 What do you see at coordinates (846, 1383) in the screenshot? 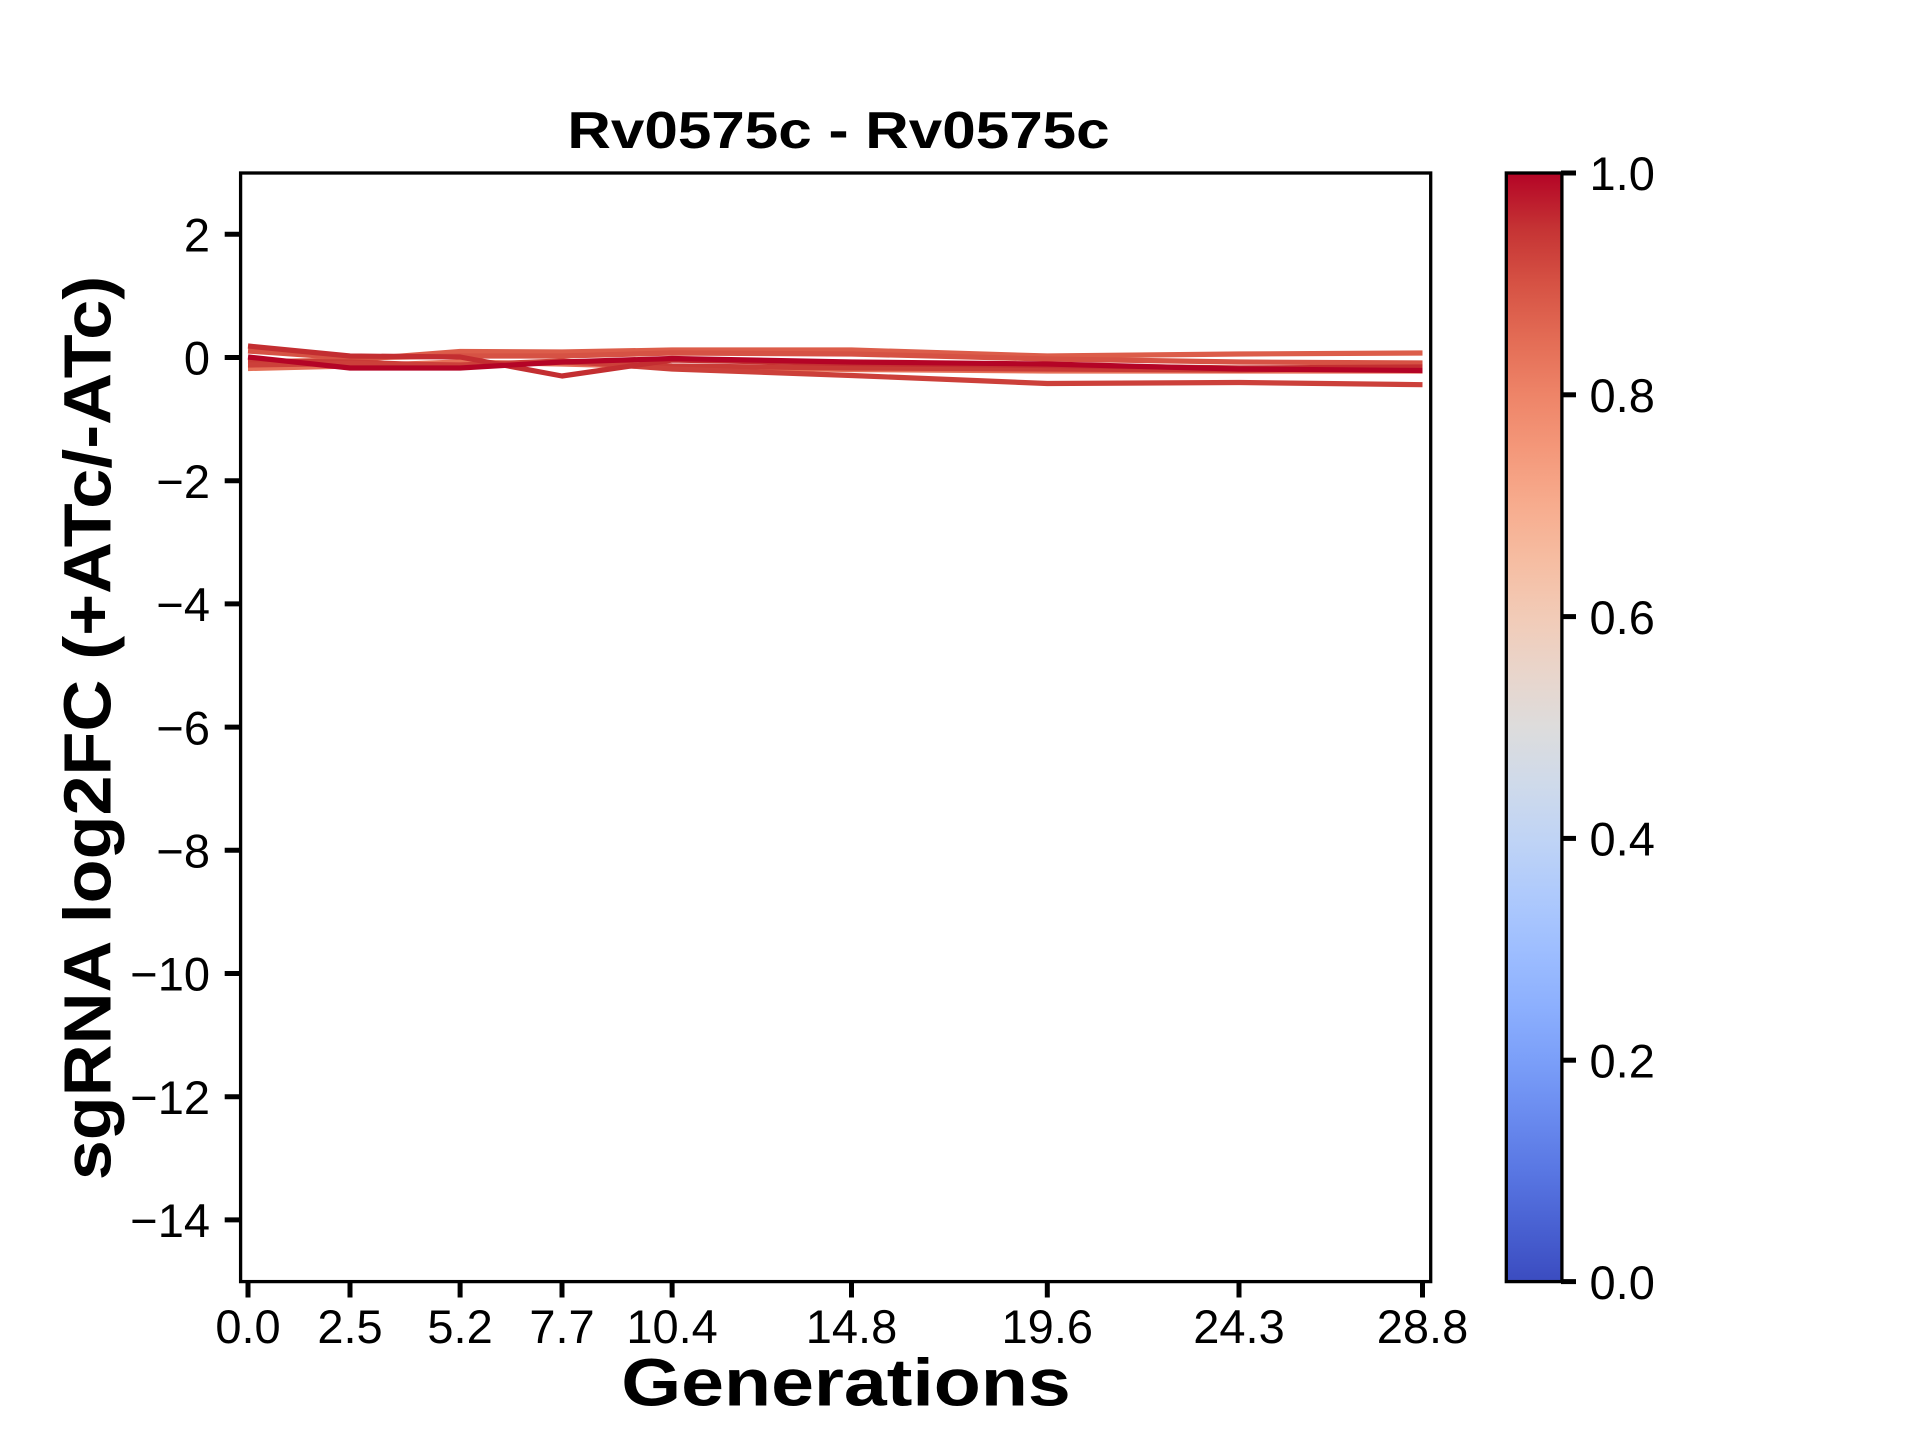
I see `svg-text: Generations` at bounding box center [846, 1383].